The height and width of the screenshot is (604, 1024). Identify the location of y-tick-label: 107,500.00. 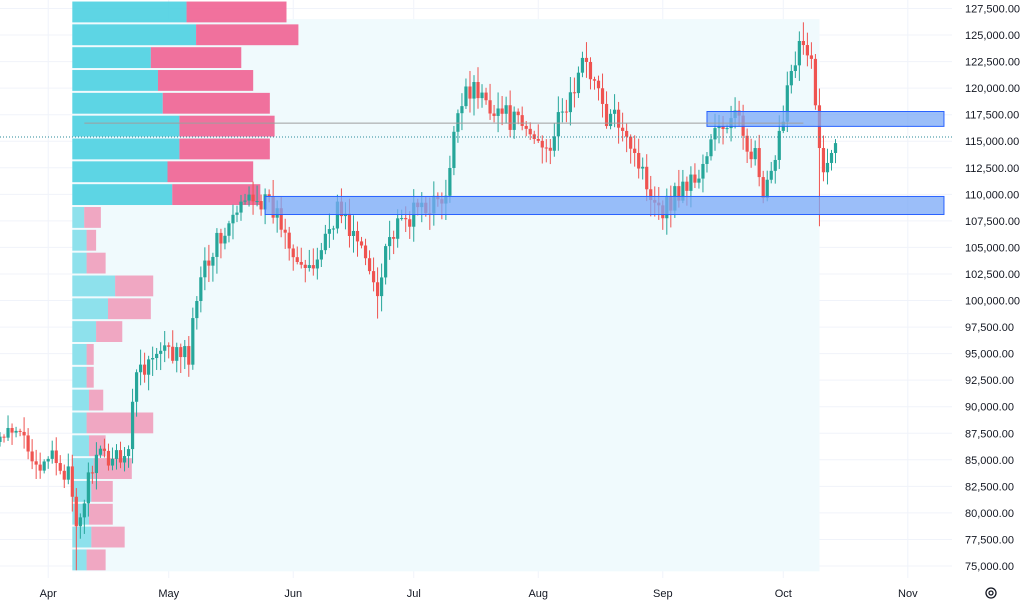
(992, 222).